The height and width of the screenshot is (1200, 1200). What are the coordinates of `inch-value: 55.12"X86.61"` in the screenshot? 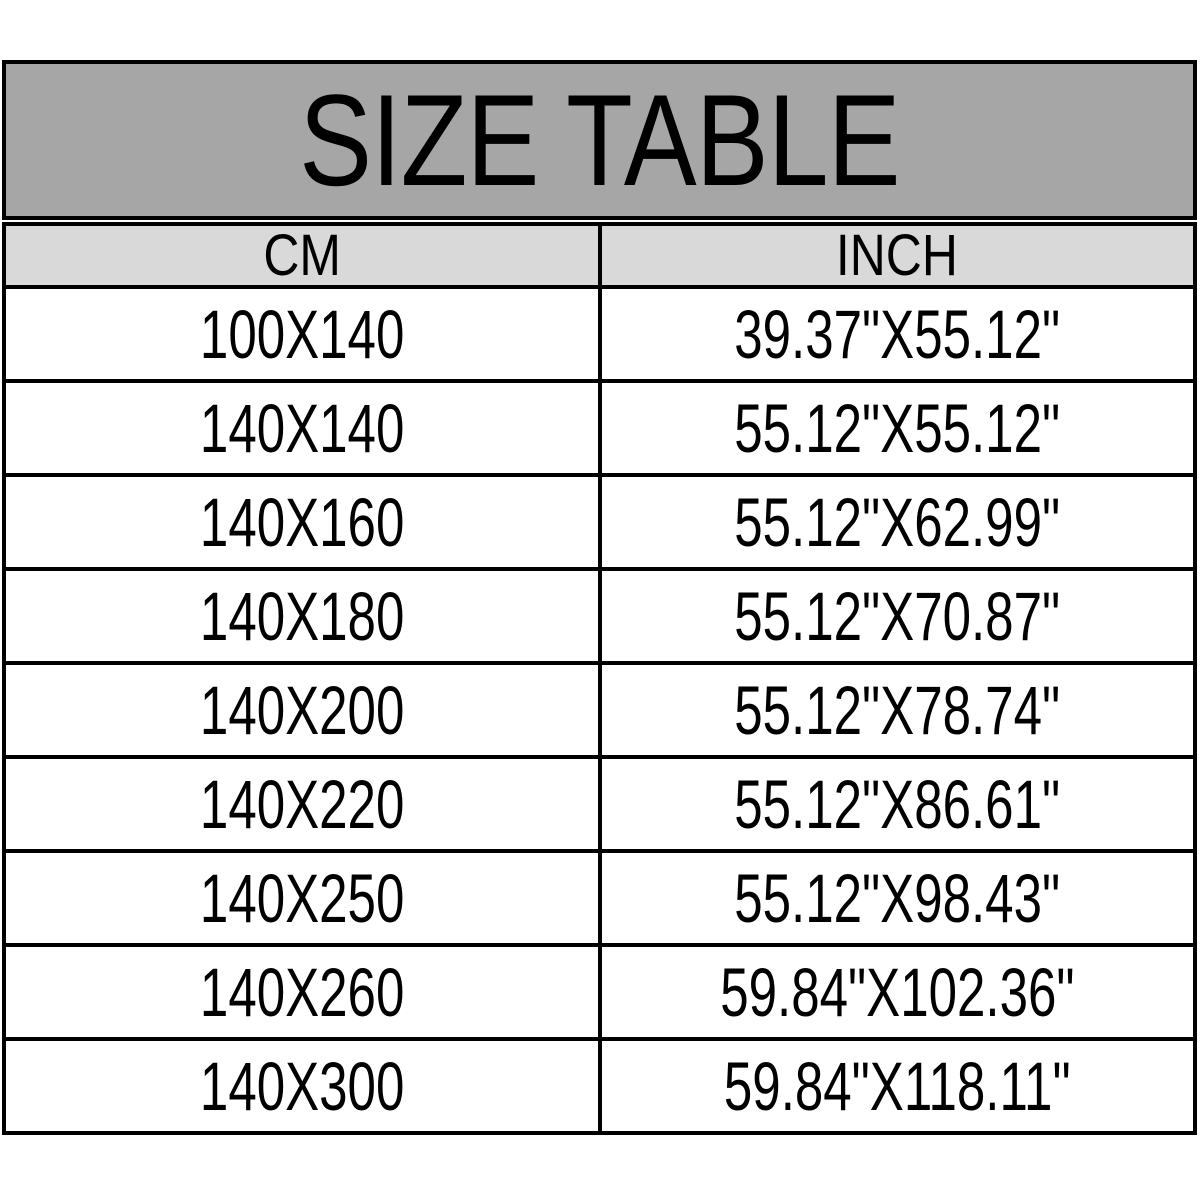 It's located at (897, 804).